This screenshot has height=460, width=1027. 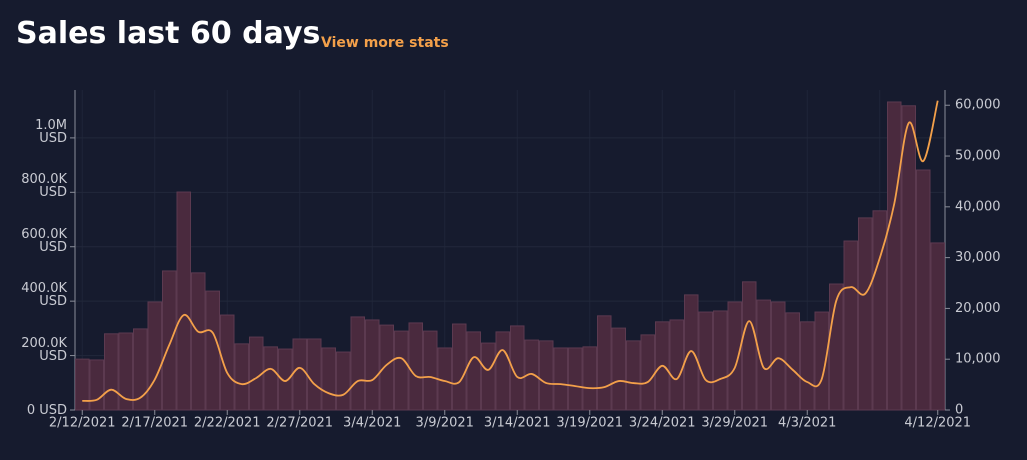 What do you see at coordinates (978, 105) in the screenshot?
I see `y2-tick-label: 60,000` at bounding box center [978, 105].